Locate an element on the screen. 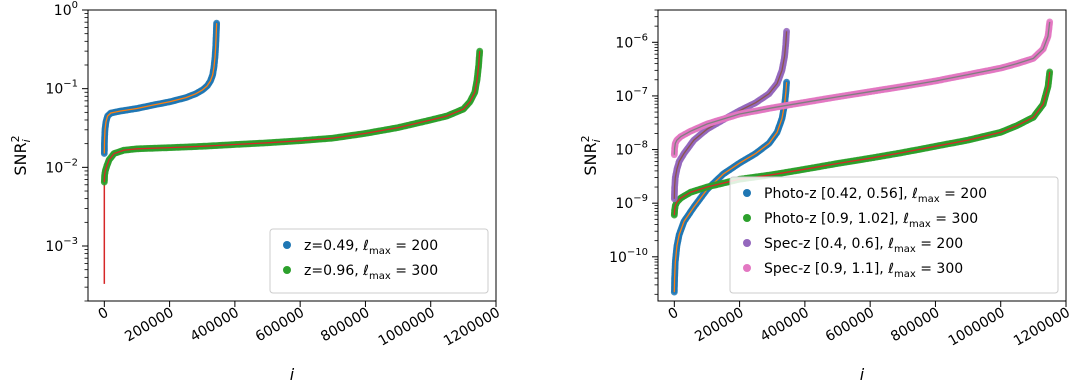 The image size is (1092, 387). y-tick-label: 10⁻⁸ is located at coordinates (631, 149).